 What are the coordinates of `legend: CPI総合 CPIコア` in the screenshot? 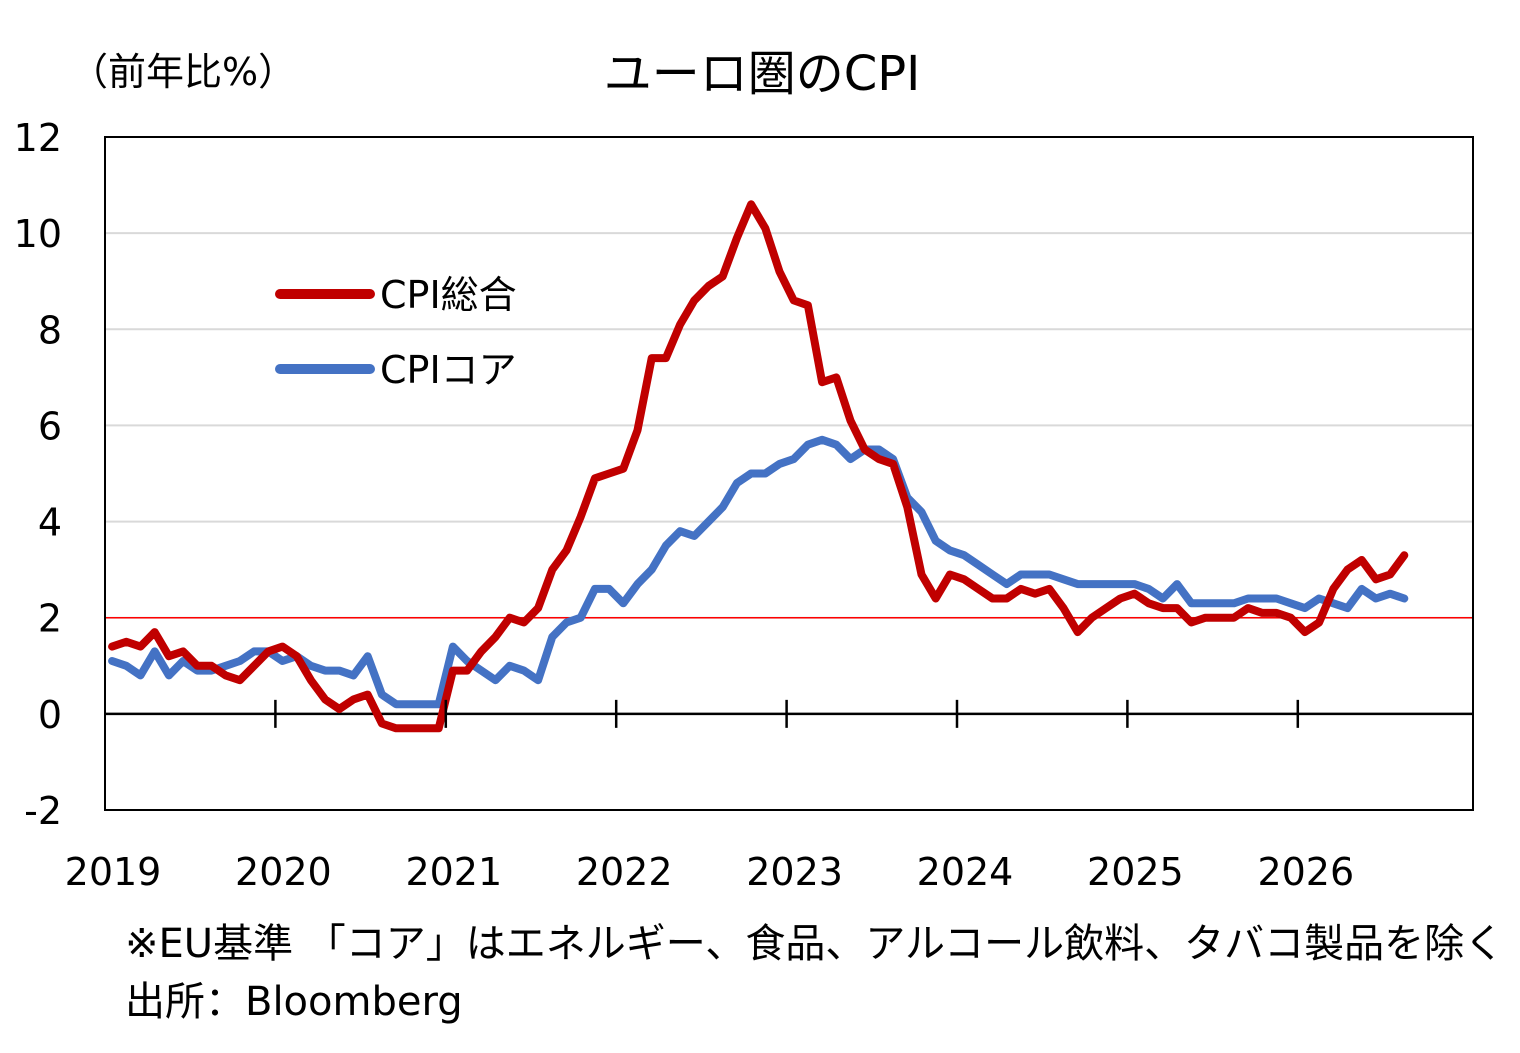 It's located at (396, 332).